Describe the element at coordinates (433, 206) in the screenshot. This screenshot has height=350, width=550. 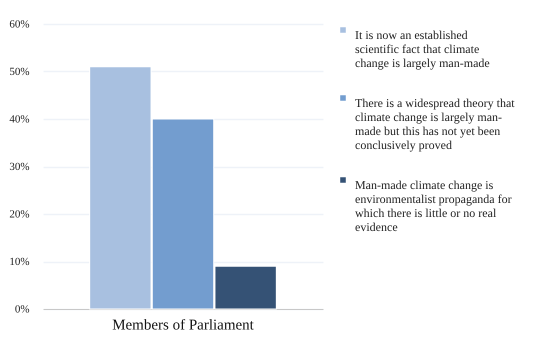
I see `legend-label: Man-made climate change is environmentalist propaganda for which there is little or no real evidence` at that location.